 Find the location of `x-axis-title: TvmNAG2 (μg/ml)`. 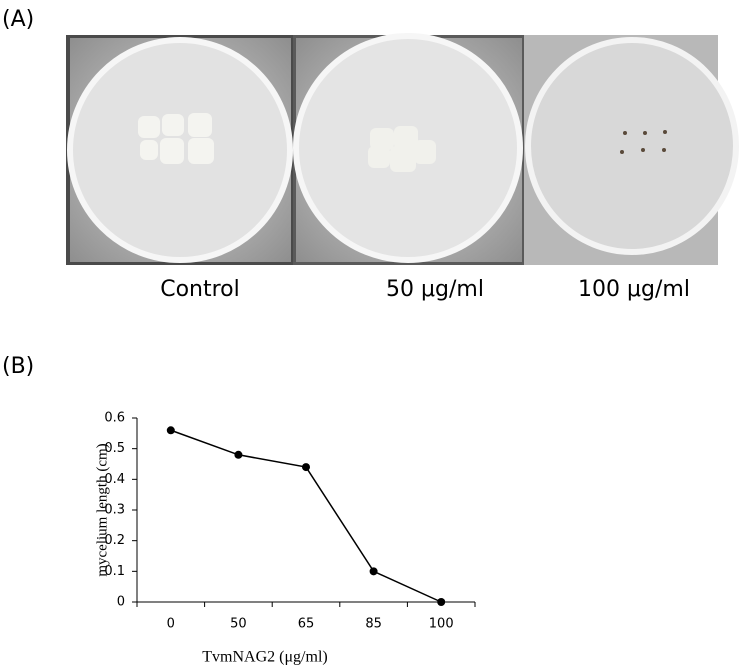

x-axis-title: TvmNAG2 (μg/ml) is located at coordinates (264, 657).